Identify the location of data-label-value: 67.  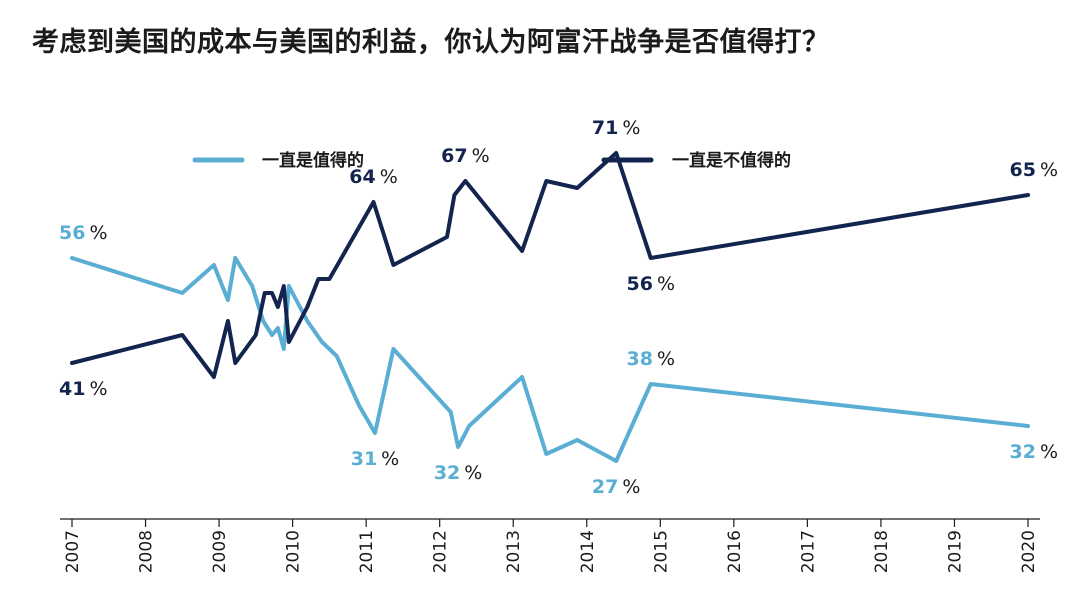
(454, 156).